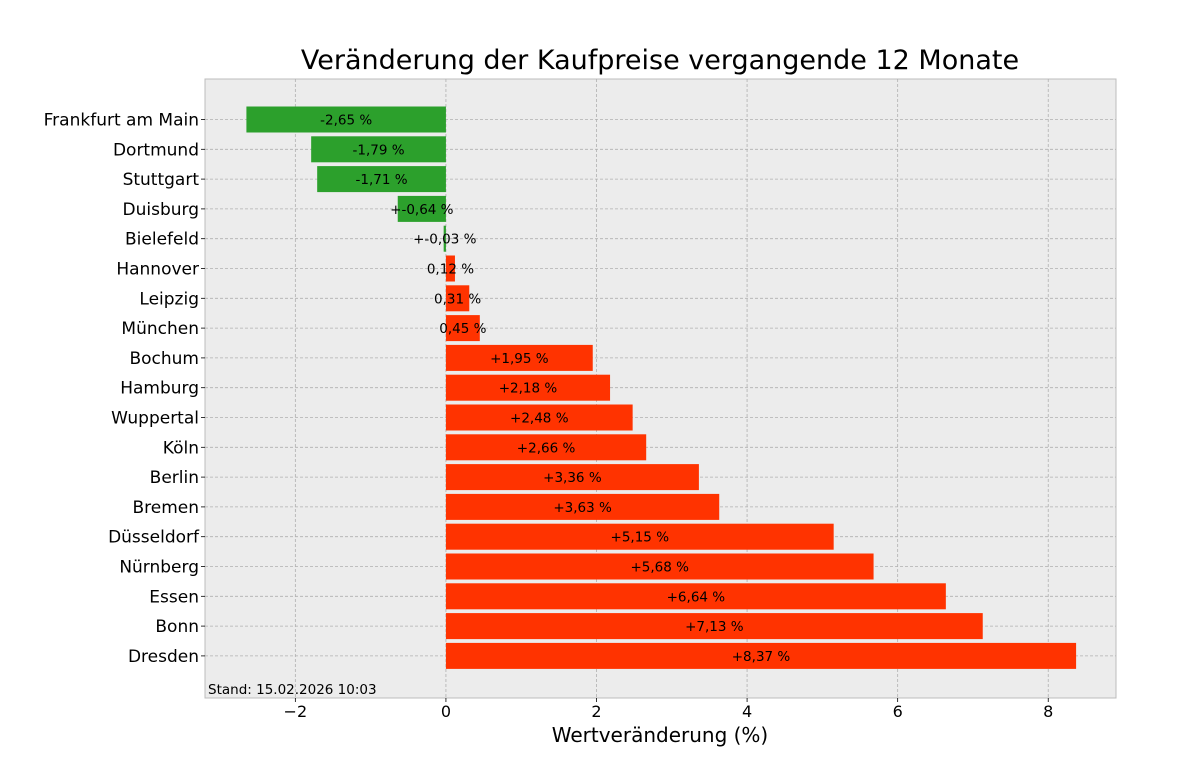 This screenshot has height=775, width=1200. What do you see at coordinates (174, 478) in the screenshot?
I see `category-label: Berlin` at bounding box center [174, 478].